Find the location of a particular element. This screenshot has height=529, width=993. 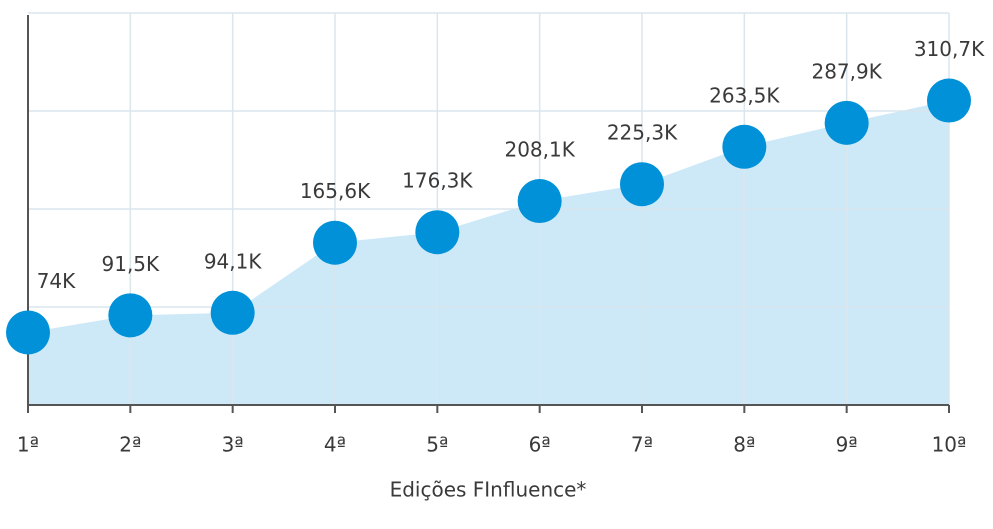

x-tick-label: 3ª is located at coordinates (233, 445).